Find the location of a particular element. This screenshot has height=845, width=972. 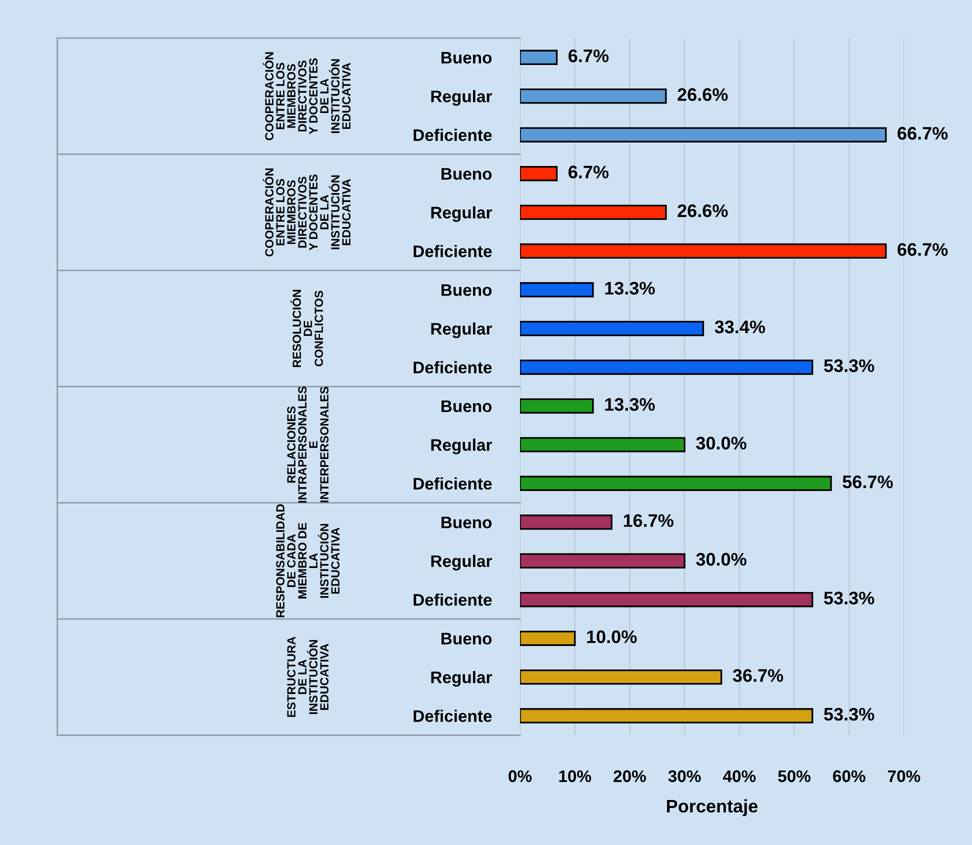

x-tick-label: 70% is located at coordinates (904, 776).